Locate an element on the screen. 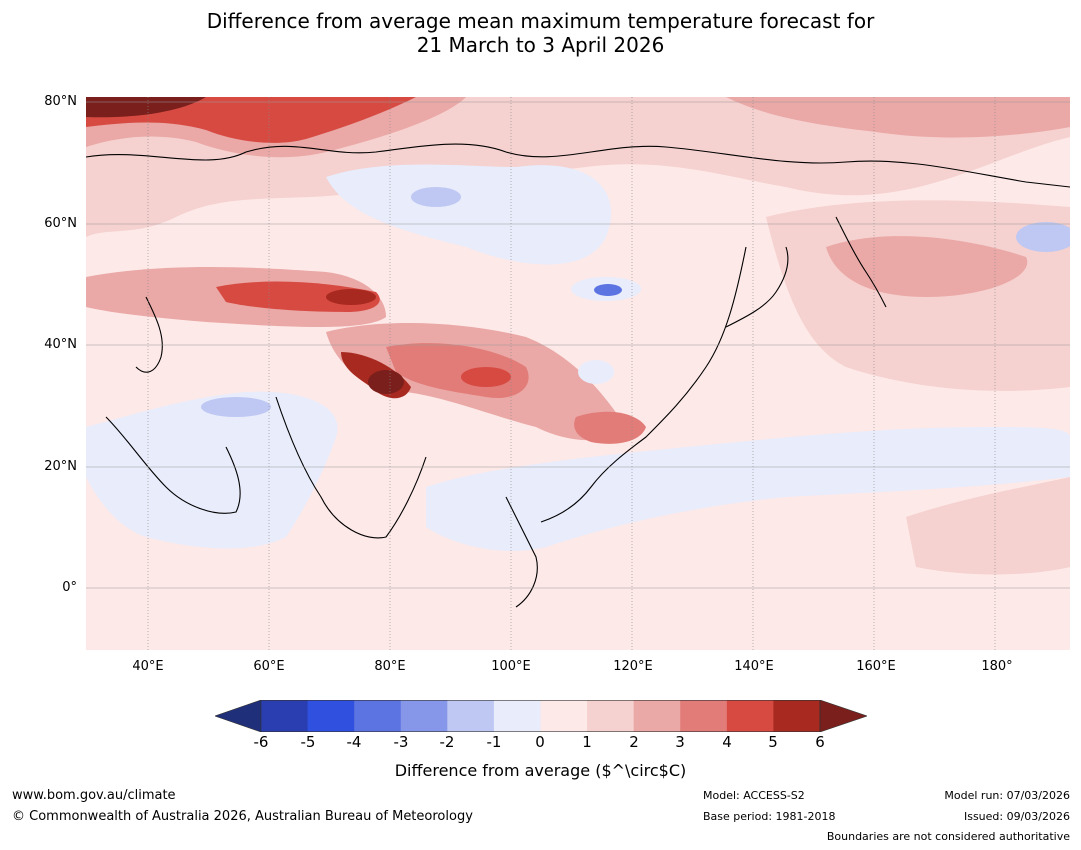 Image resolution: width=1081 pixels, height=850 pixels. lon-label-140e: 140°E is located at coordinates (754, 666).